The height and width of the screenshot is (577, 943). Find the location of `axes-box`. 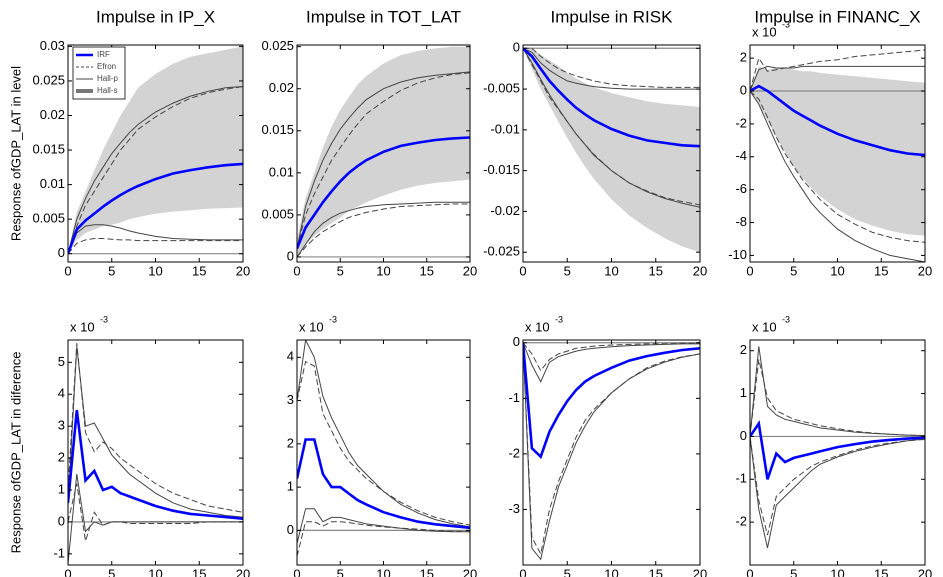

axes-box is located at coordinates (611, 452).